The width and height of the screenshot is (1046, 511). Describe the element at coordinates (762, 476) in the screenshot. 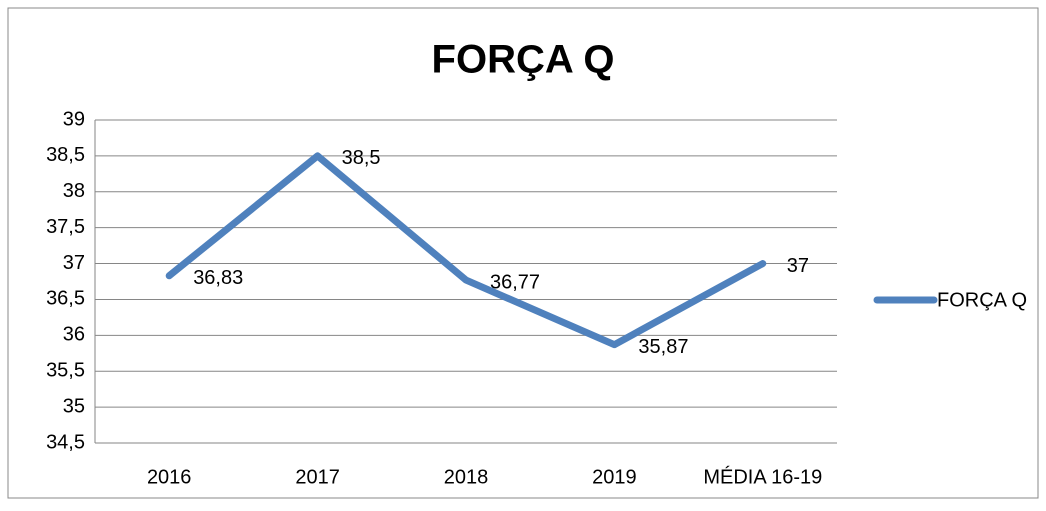

I see `x-tick-label: MÉDIA 16-19` at that location.